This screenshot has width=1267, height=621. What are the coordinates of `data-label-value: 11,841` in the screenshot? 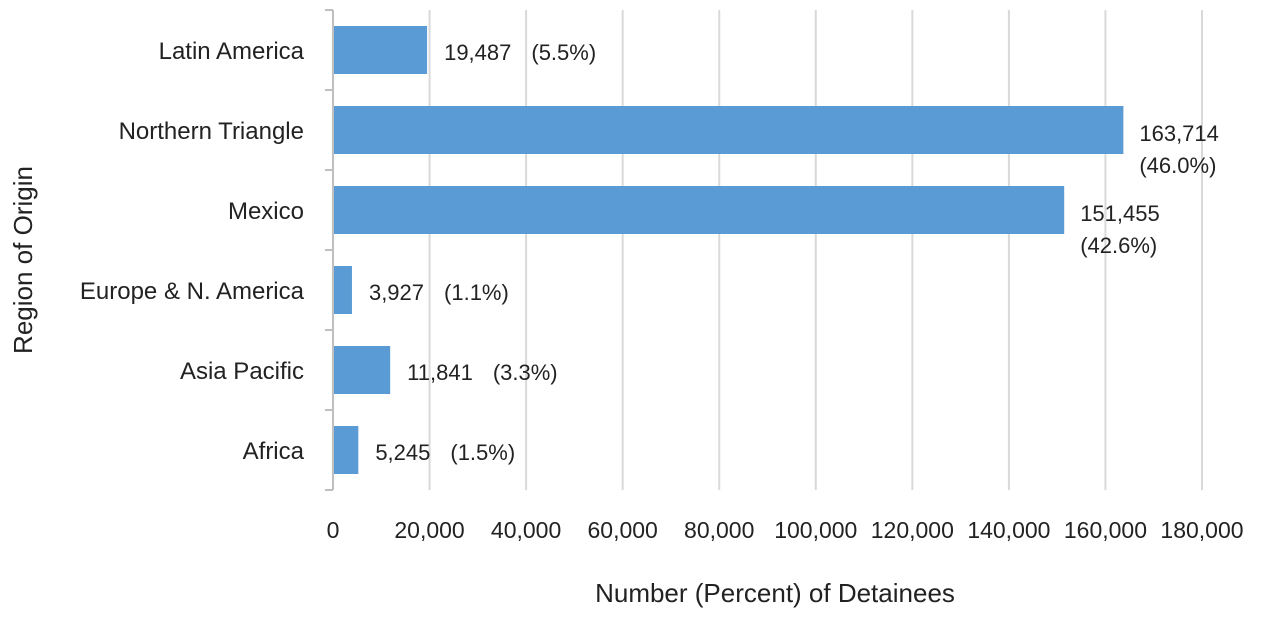 It's located at (440, 372).